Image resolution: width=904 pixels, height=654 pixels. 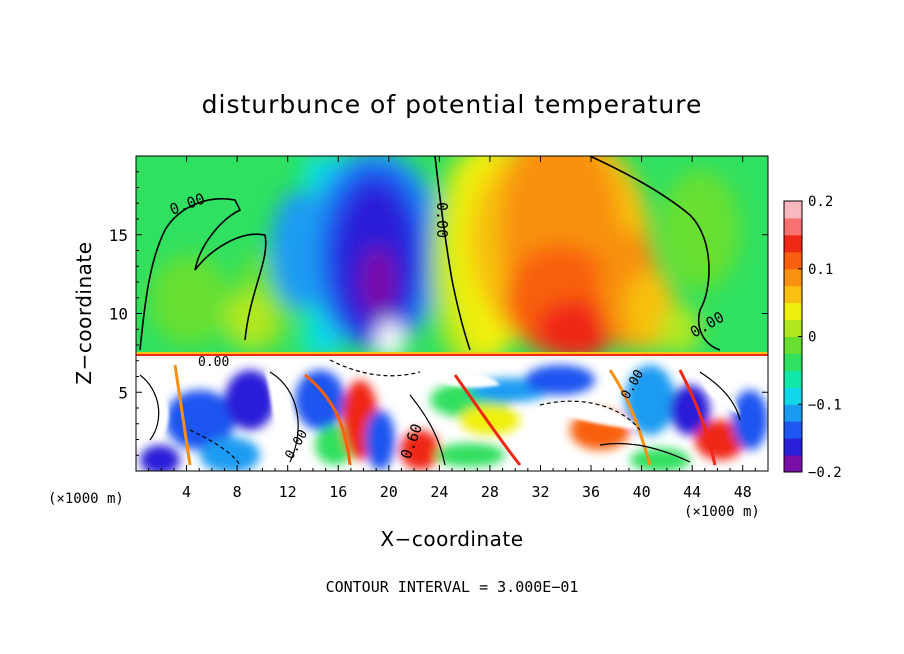 What do you see at coordinates (439, 492) in the screenshot?
I see `x-tick-label: 24` at bounding box center [439, 492].